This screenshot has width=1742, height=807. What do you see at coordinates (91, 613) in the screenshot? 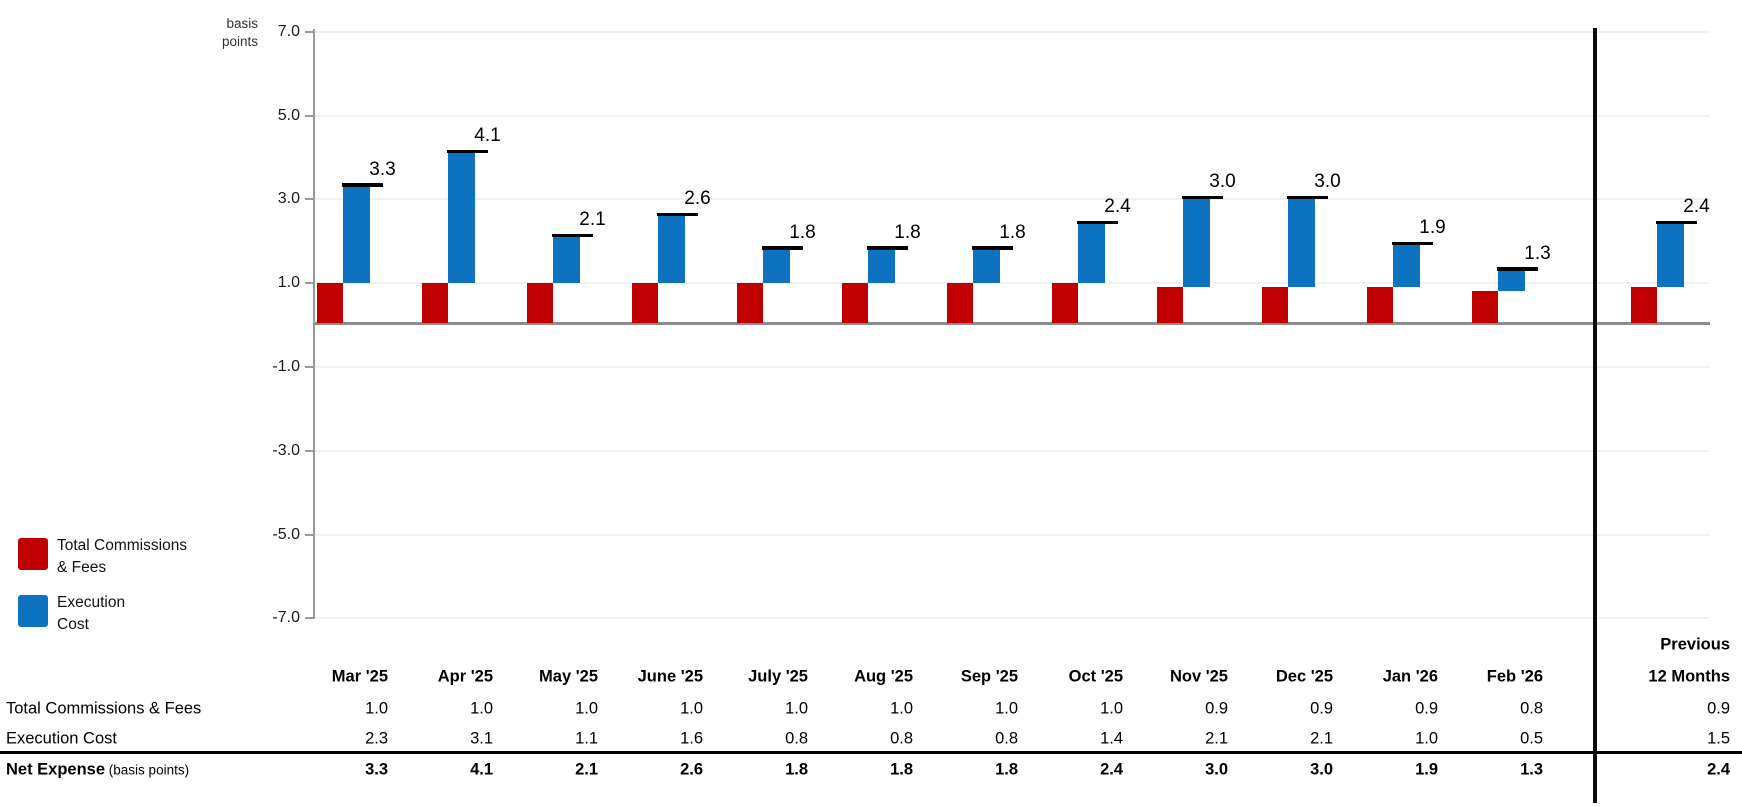
I see `legend-label-execution-cost: Execution Cost` at bounding box center [91, 613].